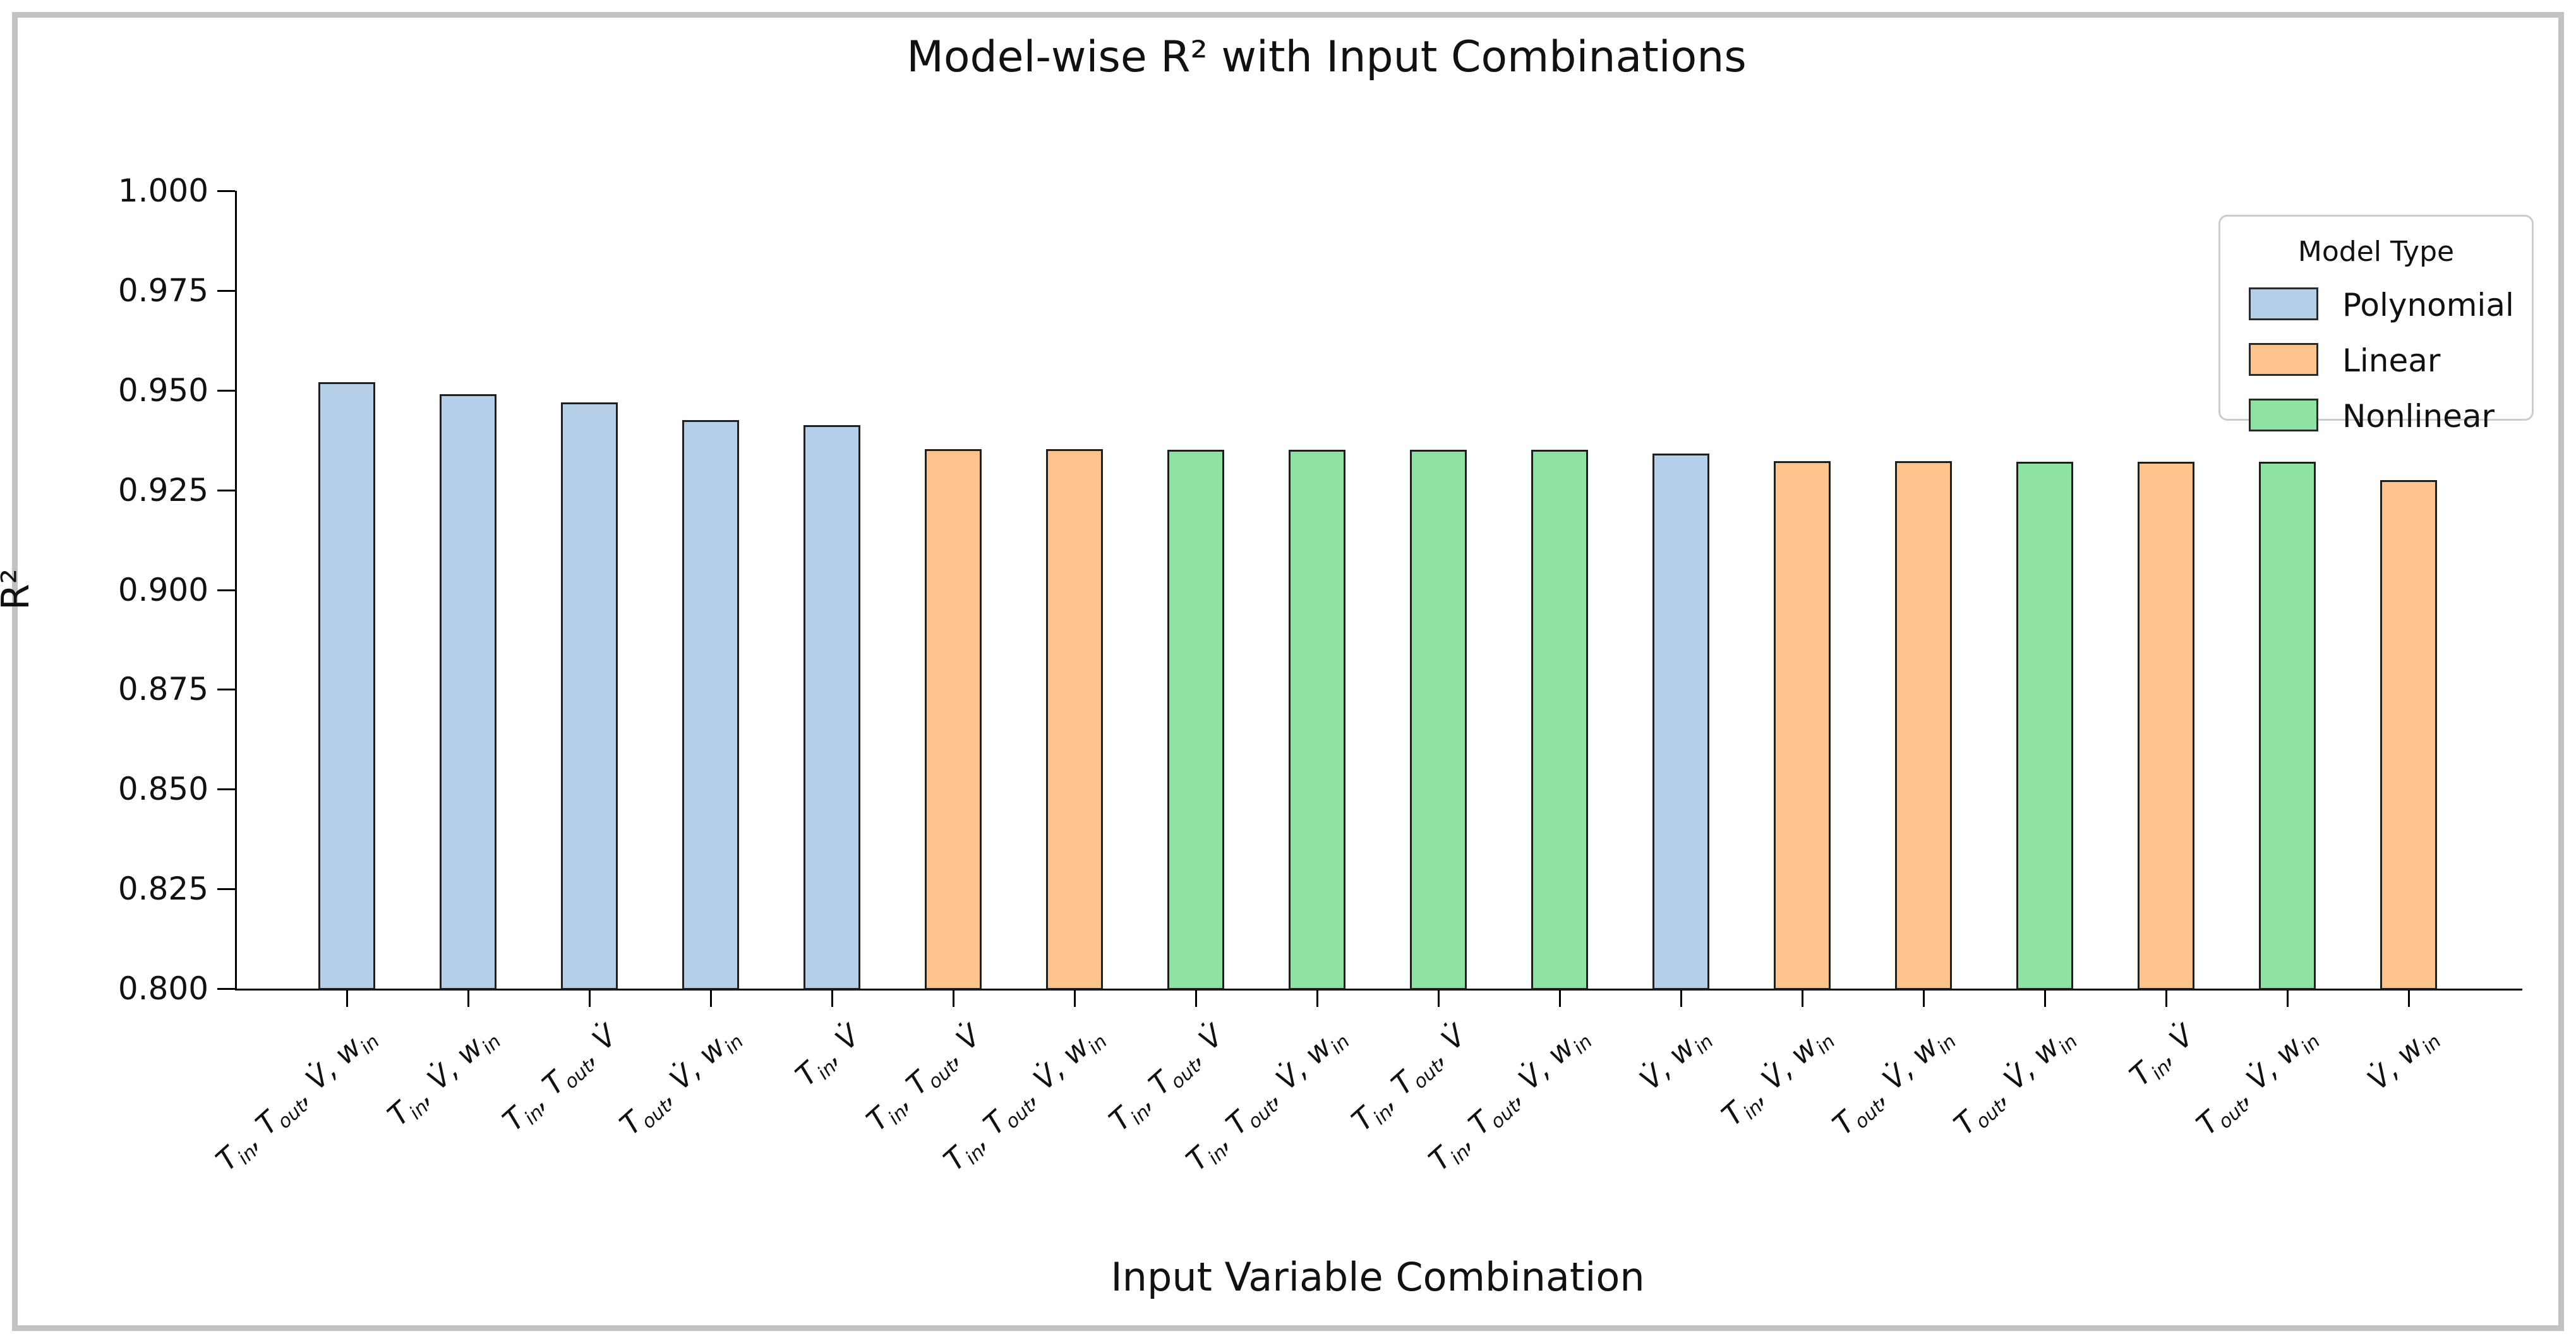 This screenshot has height=1343, width=2576. Describe the element at coordinates (2376, 325) in the screenshot. I see `legend: Model Type Polynomial Linear Nonlinear` at that location.